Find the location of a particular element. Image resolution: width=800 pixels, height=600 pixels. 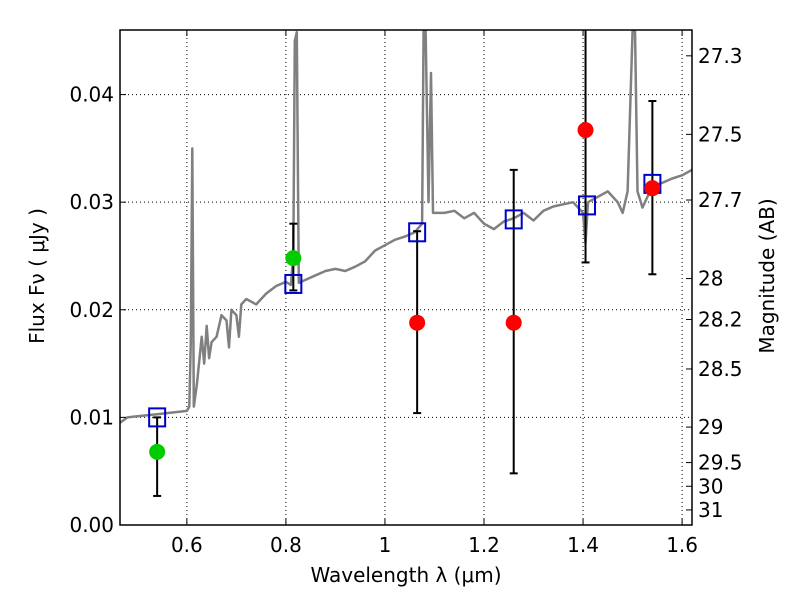

y-tick-label: 0.01 is located at coordinates (91, 417).